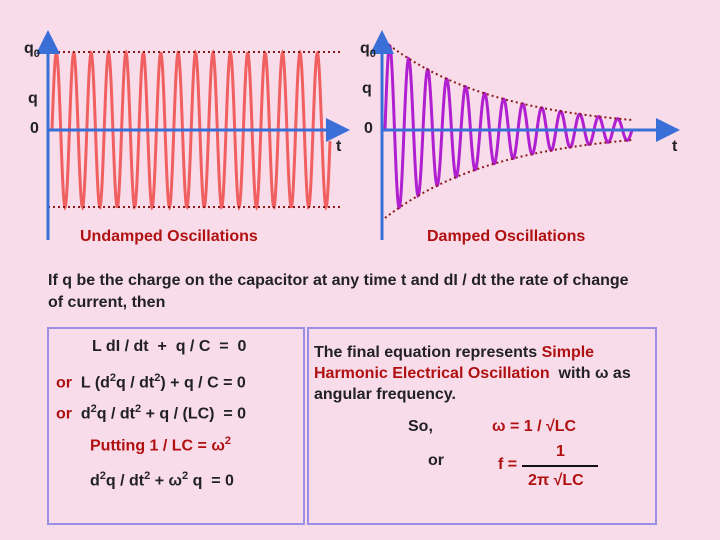 Image resolution: width=720 pixels, height=540 pixels. Describe the element at coordinates (436, 460) in the screenshot. I see `or-label: or` at that location.